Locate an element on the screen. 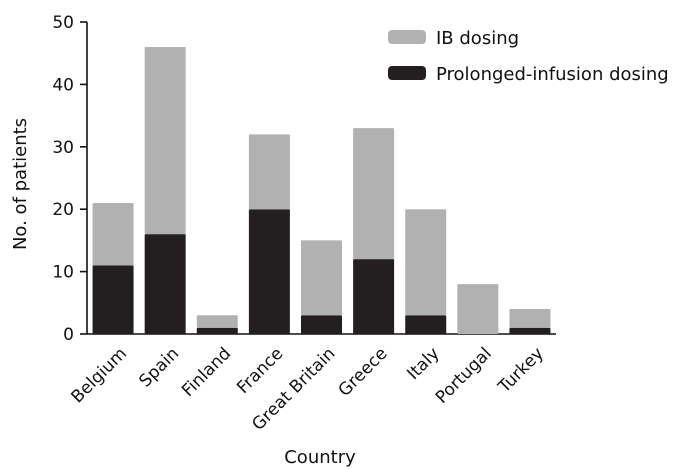 This screenshot has height=469, width=689. y-tick-label: 0 is located at coordinates (68, 335).